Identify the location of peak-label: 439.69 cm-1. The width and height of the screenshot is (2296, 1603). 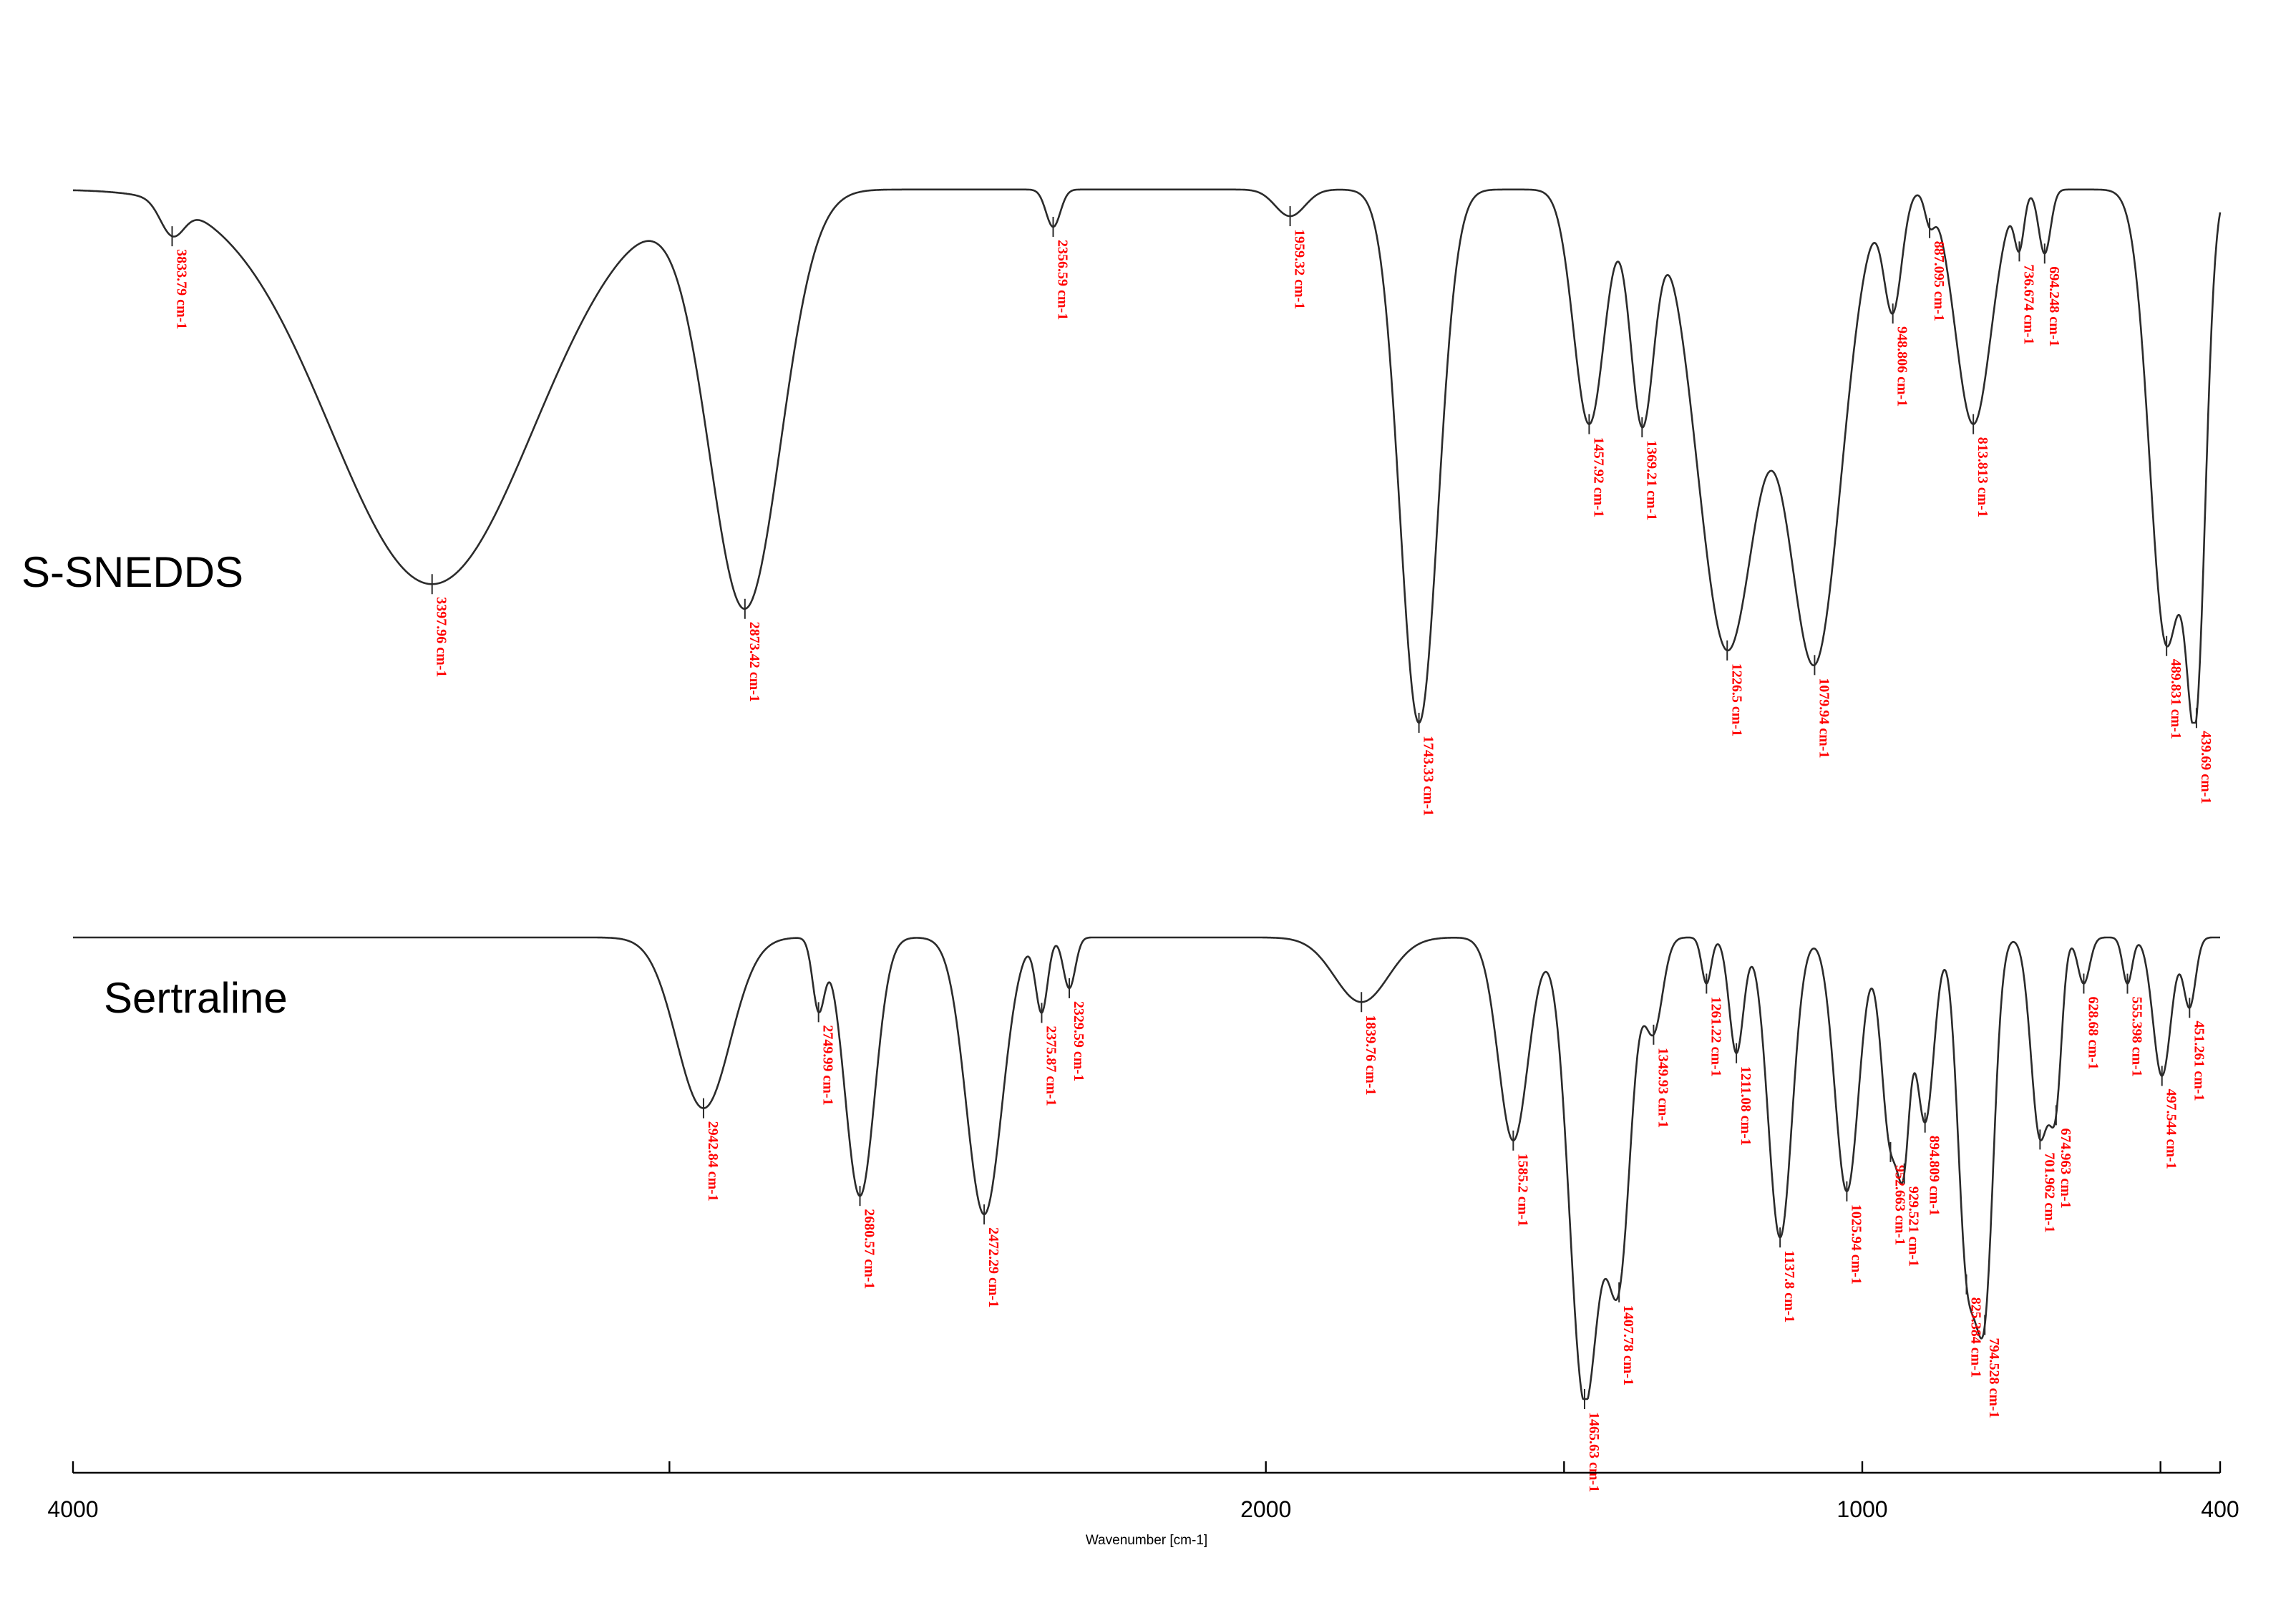
(2206, 767).